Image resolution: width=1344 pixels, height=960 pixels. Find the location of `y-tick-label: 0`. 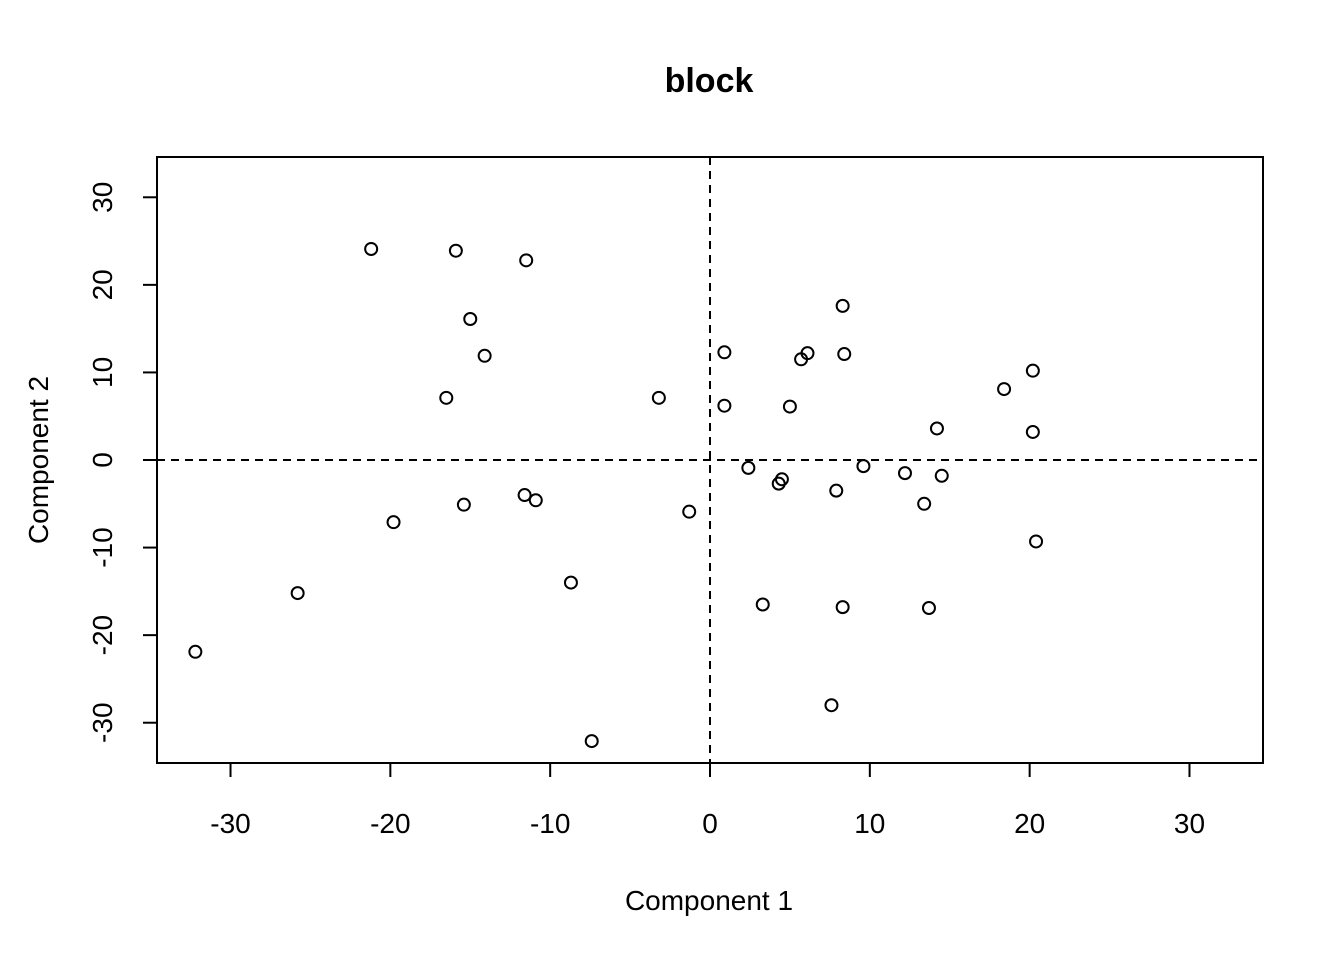

y-tick-label: 0 is located at coordinates (102, 460).